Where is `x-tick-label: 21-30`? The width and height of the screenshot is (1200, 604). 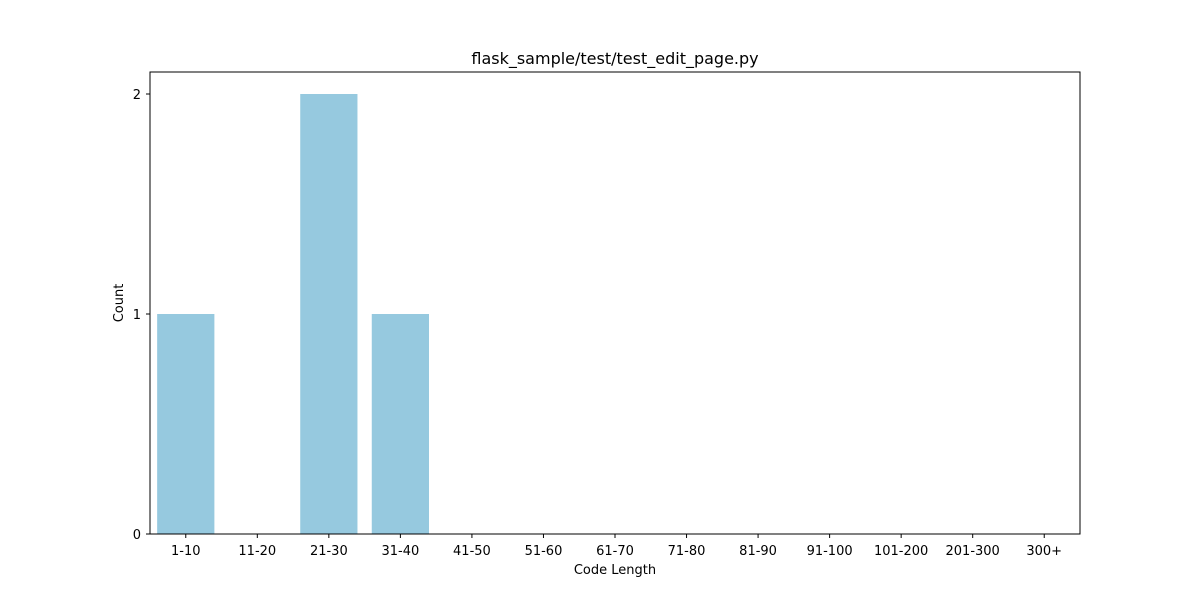
x-tick-label: 21-30 is located at coordinates (329, 551).